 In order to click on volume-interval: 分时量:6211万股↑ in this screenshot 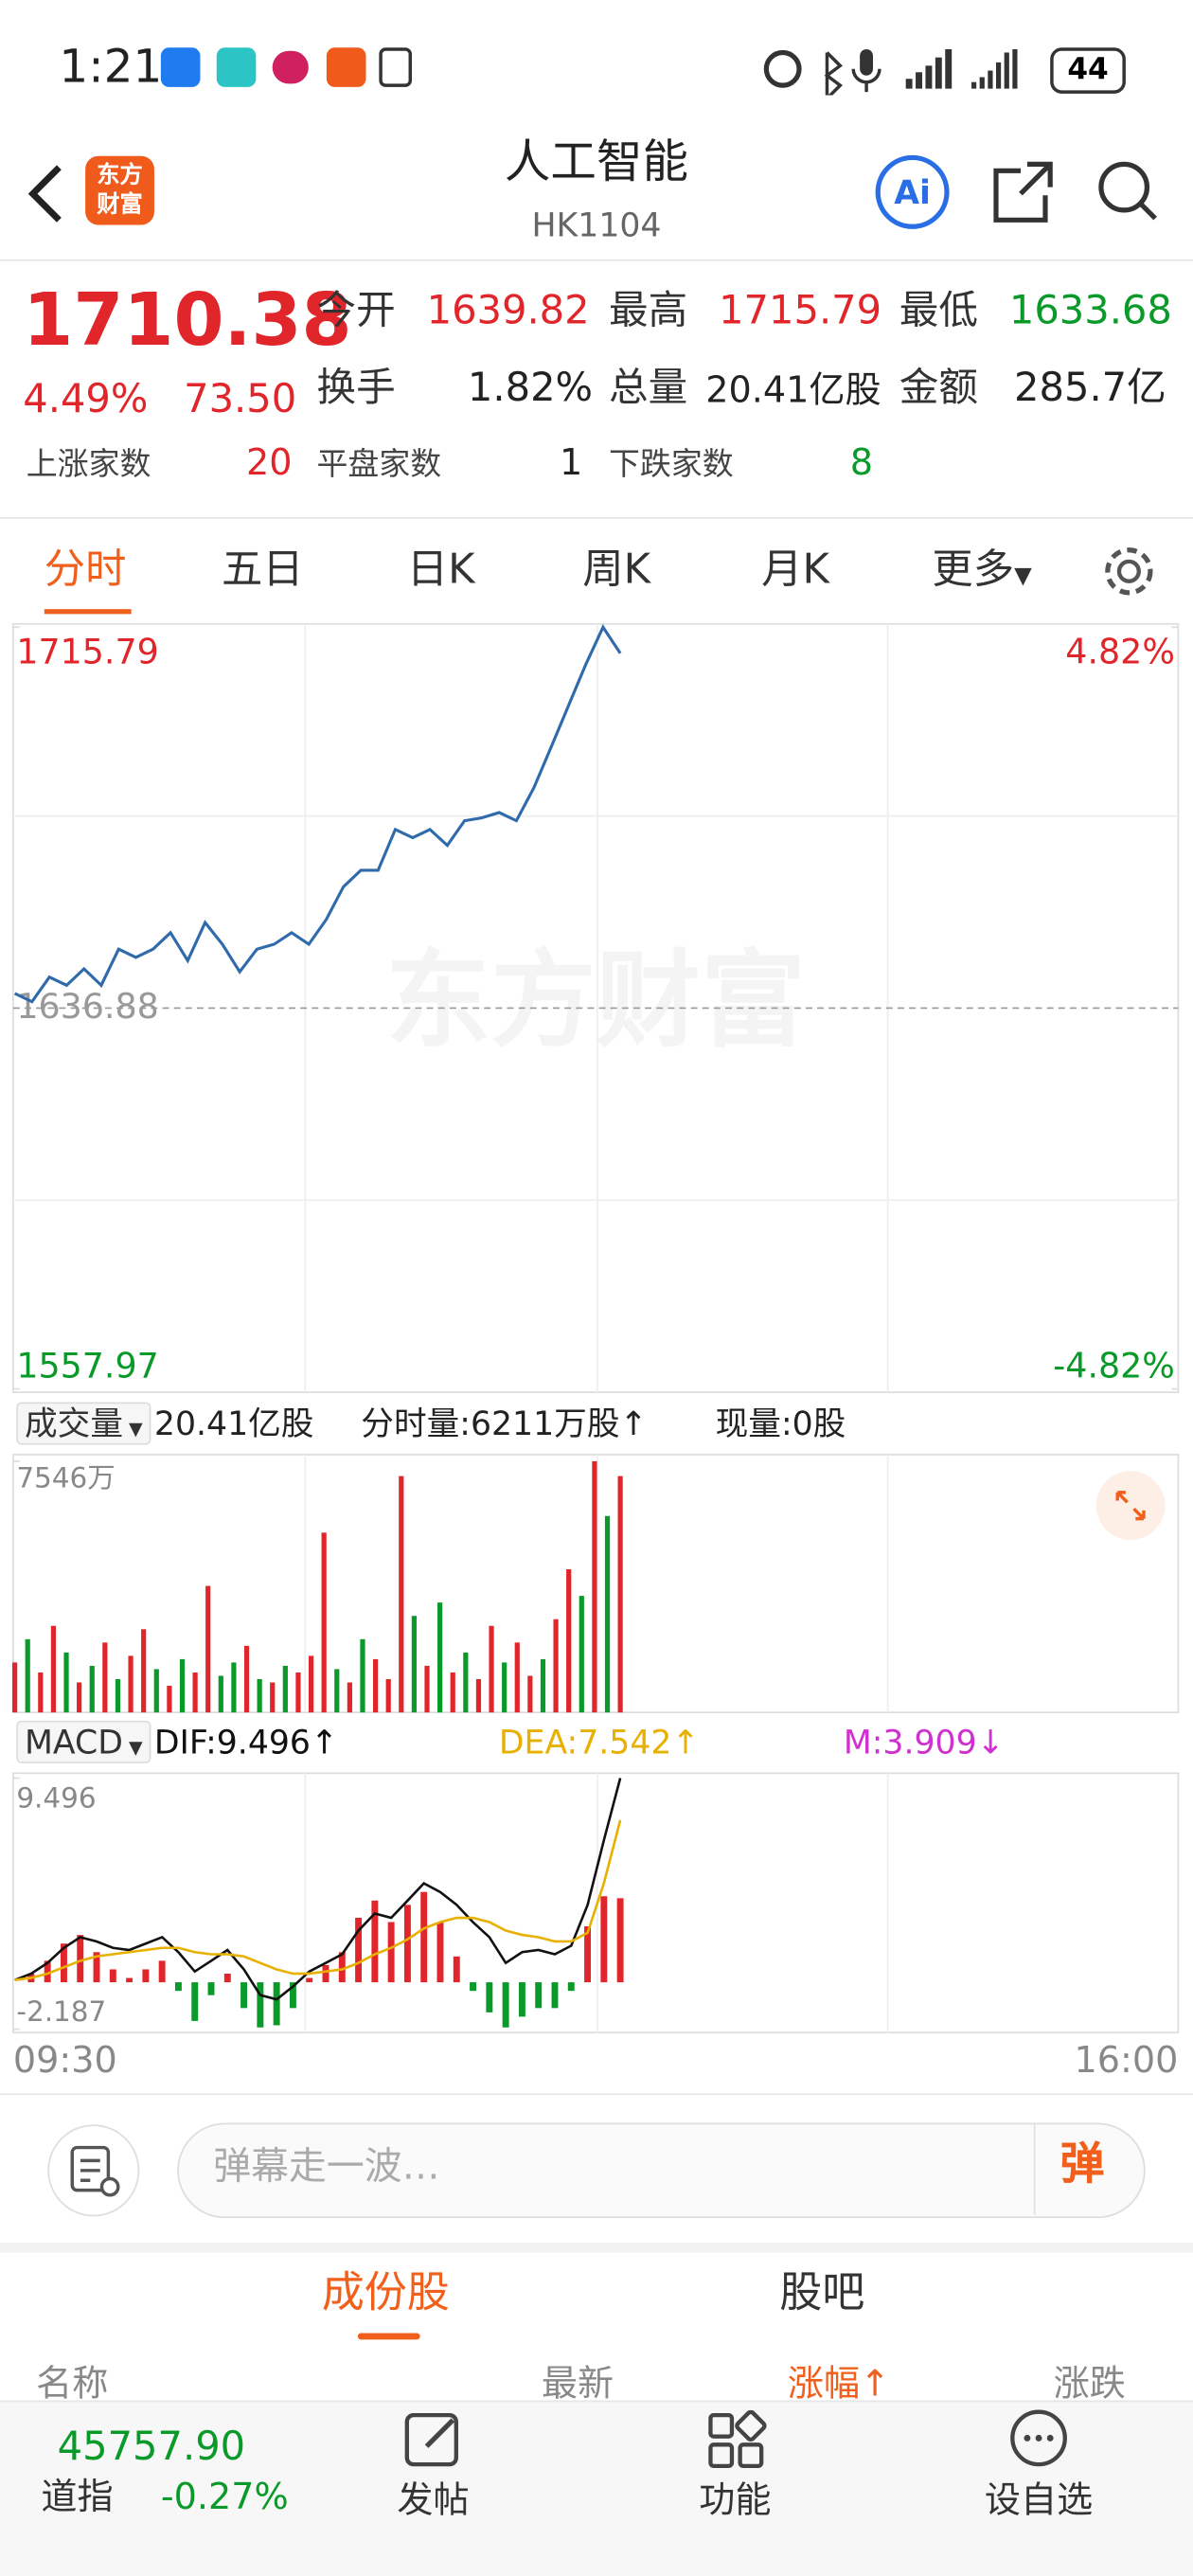, I will do `click(504, 1423)`.